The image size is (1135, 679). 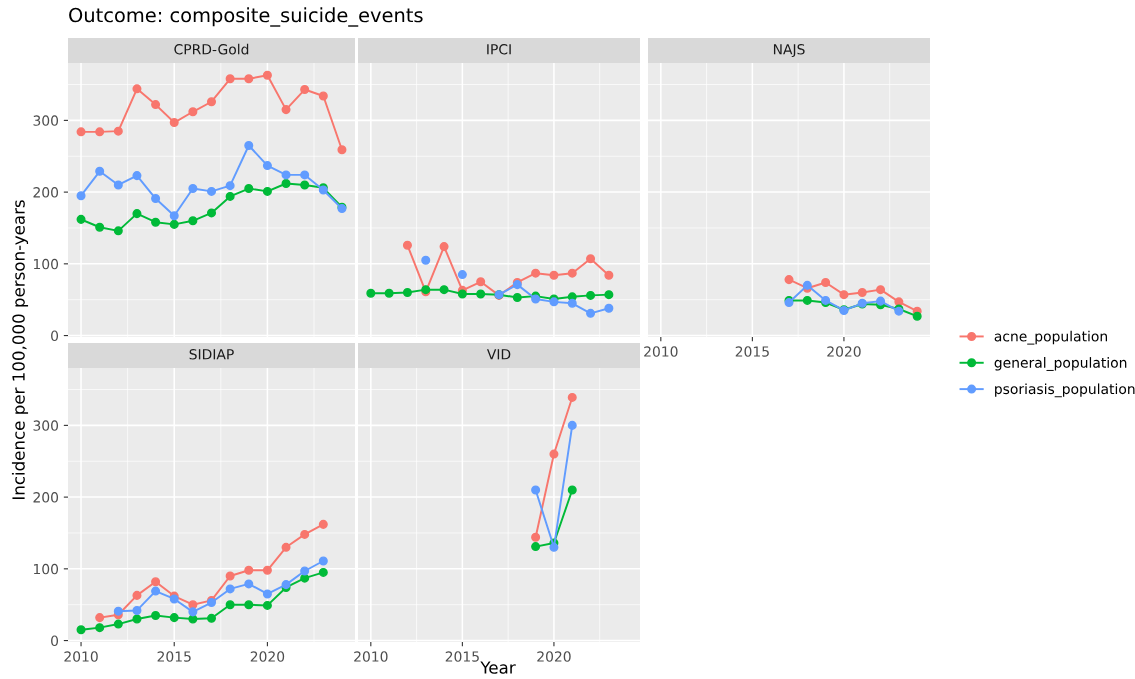 What do you see at coordinates (1065, 390) in the screenshot?
I see `legend-label: psoriasis_population` at bounding box center [1065, 390].